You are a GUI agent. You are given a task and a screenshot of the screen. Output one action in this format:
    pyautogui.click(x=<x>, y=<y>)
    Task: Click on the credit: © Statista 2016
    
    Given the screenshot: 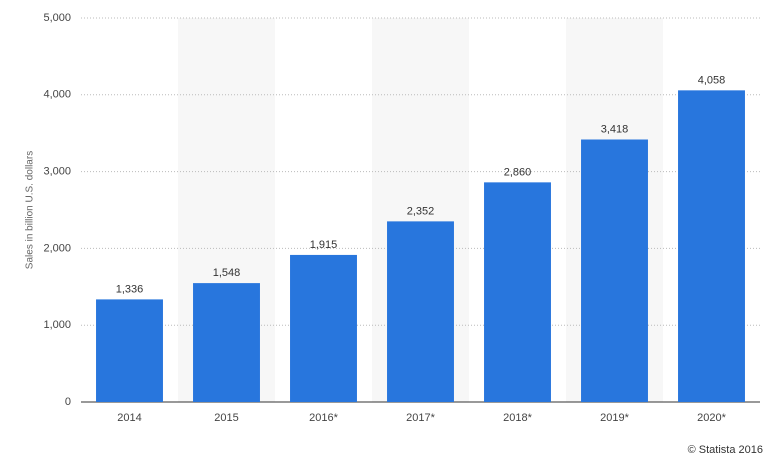 What is the action you would take?
    pyautogui.click(x=725, y=450)
    